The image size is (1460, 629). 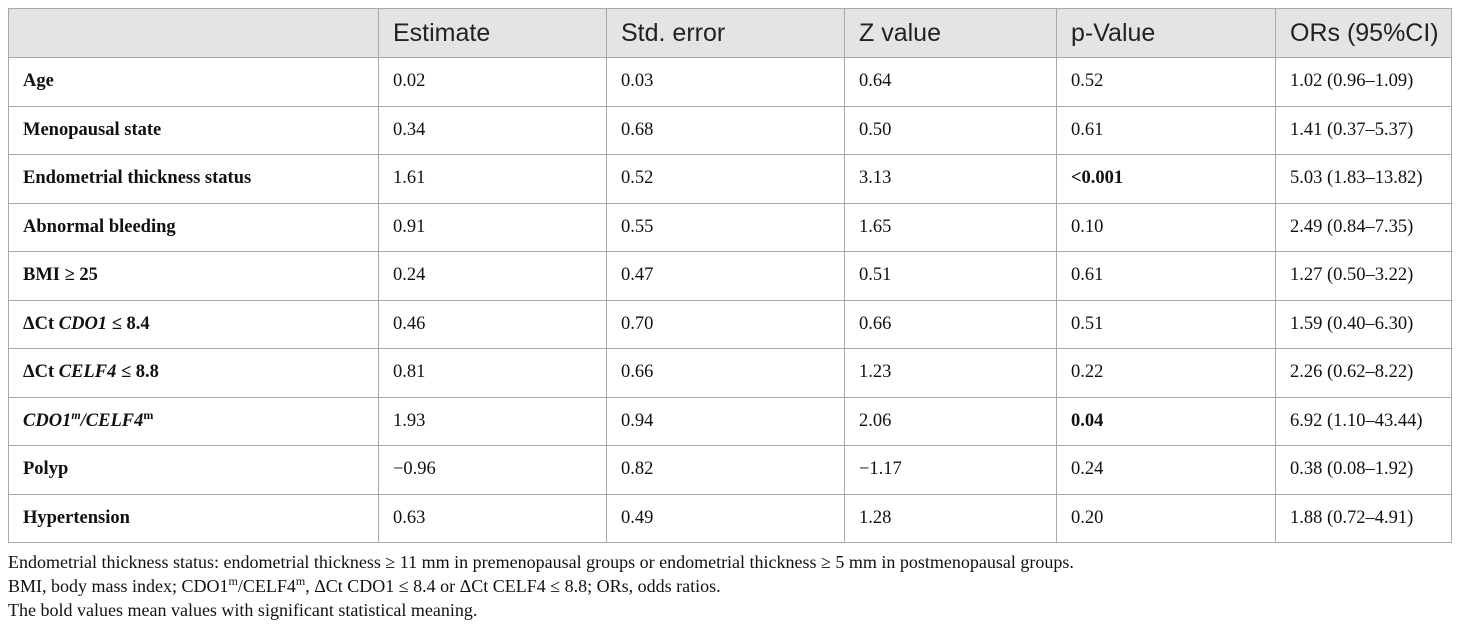 What do you see at coordinates (1363, 518) in the screenshot?
I see `ors-cell: 1.88 (0.72–4.91)` at bounding box center [1363, 518].